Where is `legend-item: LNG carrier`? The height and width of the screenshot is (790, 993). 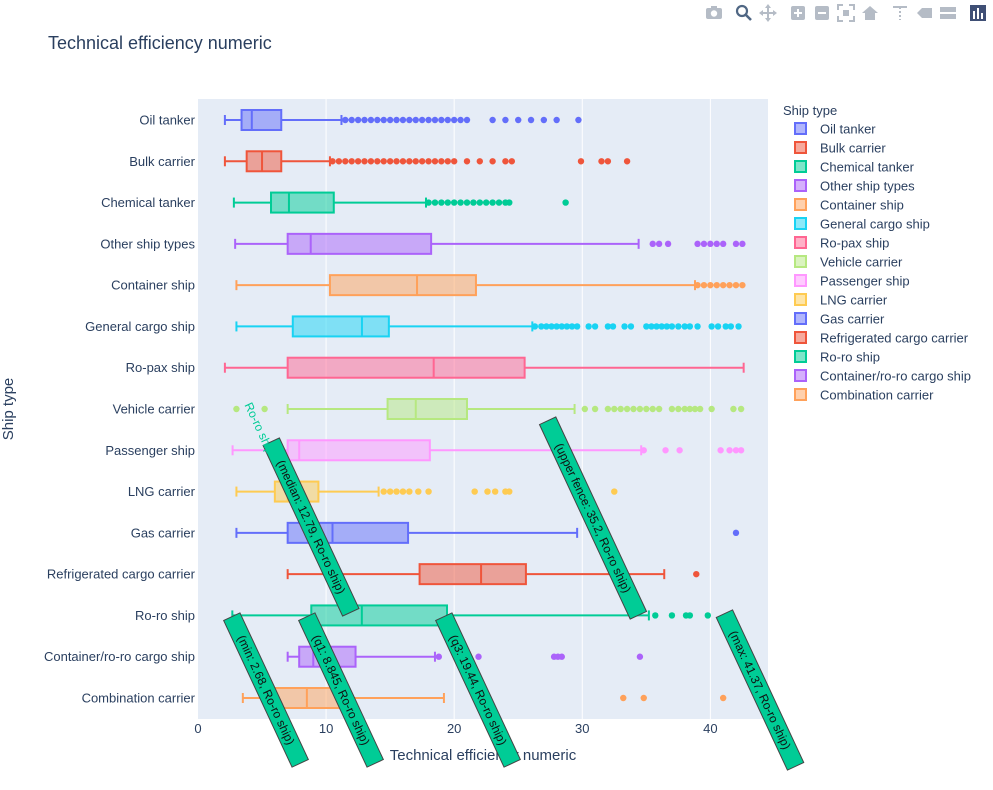
legend-item: LNG carrier is located at coordinates (841, 300).